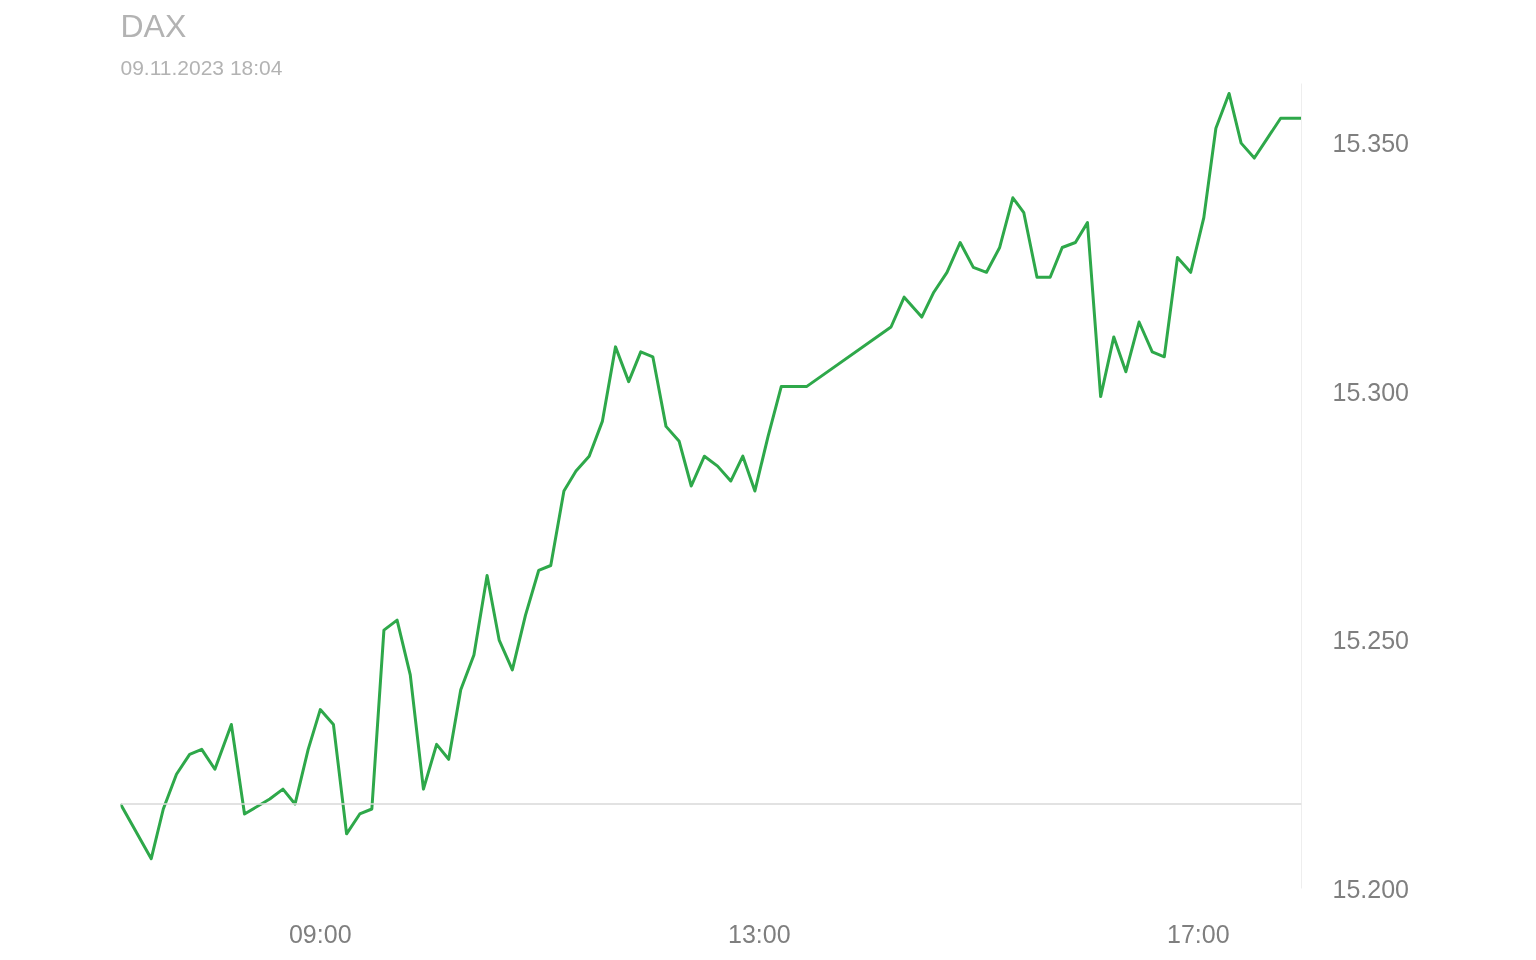 The width and height of the screenshot is (1536, 960). What do you see at coordinates (320, 933) in the screenshot?
I see `x-tick-label: 09:00` at bounding box center [320, 933].